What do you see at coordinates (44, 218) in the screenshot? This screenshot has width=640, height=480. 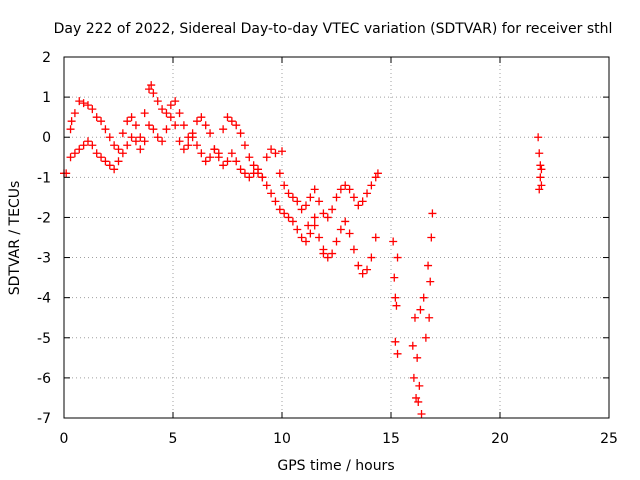 I see `y-tick-label: -2` at bounding box center [44, 218].